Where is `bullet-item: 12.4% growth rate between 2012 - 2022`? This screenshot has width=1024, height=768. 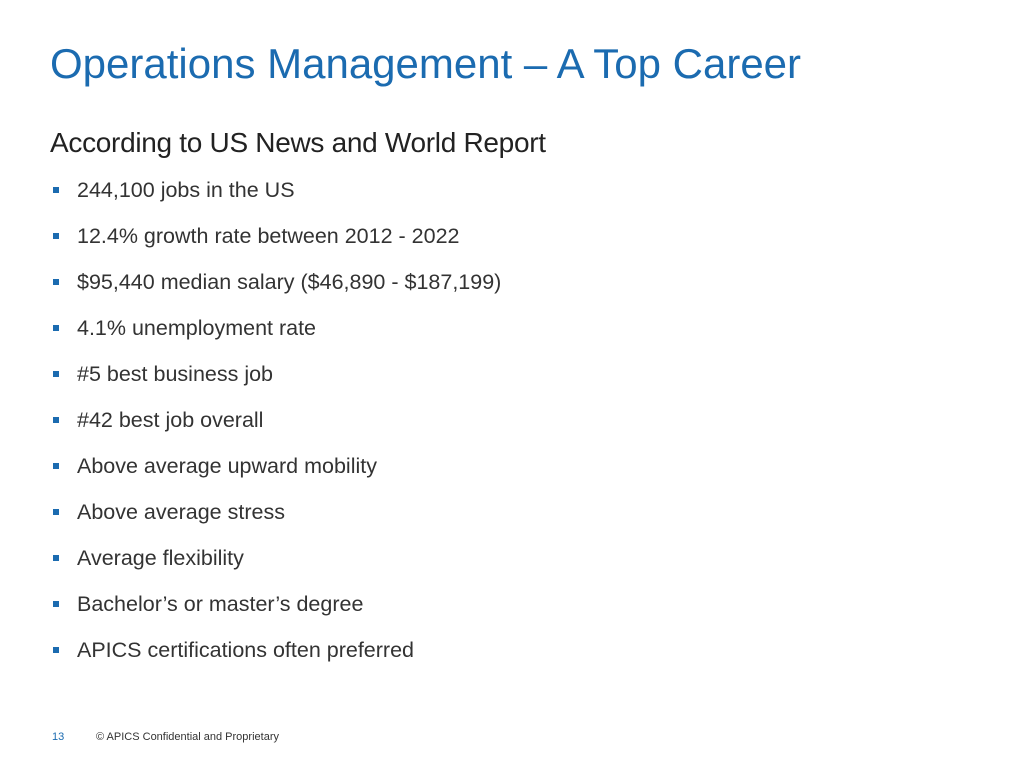 bullet-item: 12.4% growth rate between 2012 - 2022 is located at coordinates (275, 236).